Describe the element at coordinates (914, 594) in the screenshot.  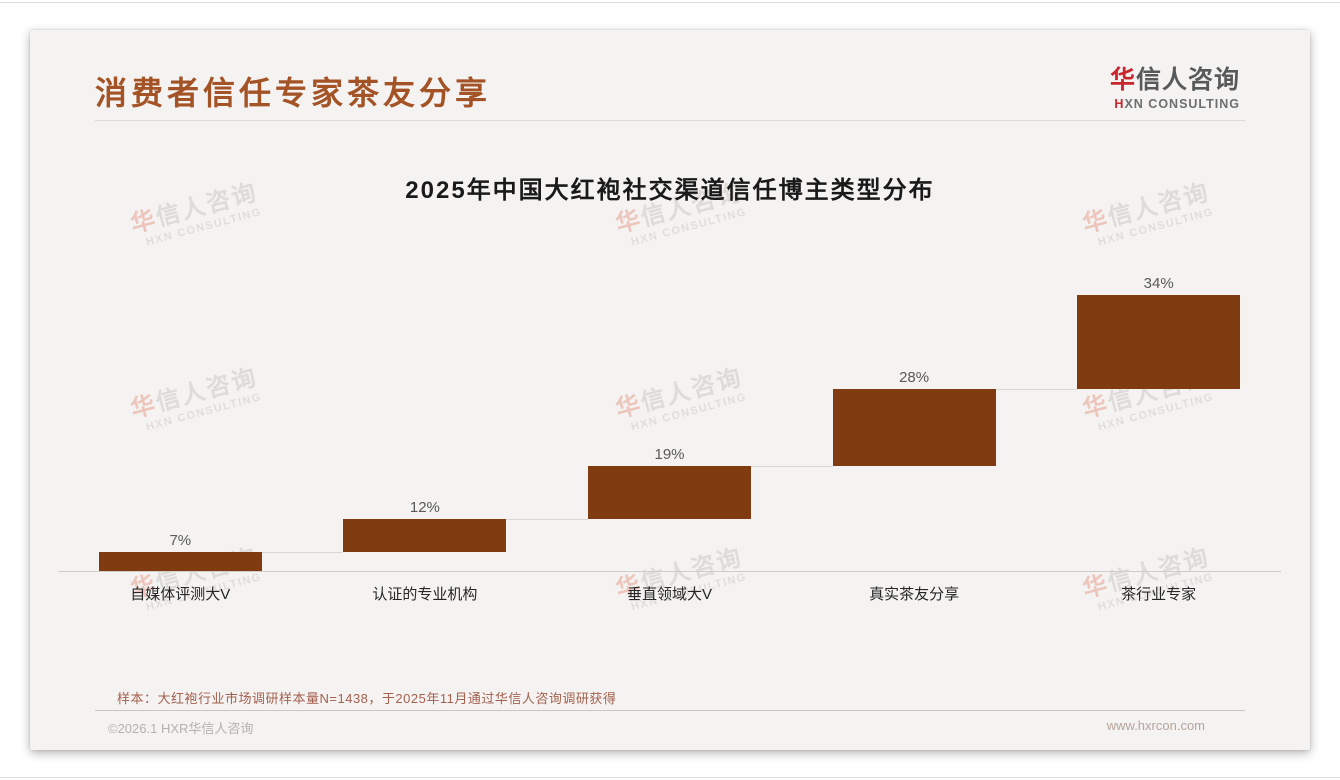
I see `category-label: 真实茶友分享` at that location.